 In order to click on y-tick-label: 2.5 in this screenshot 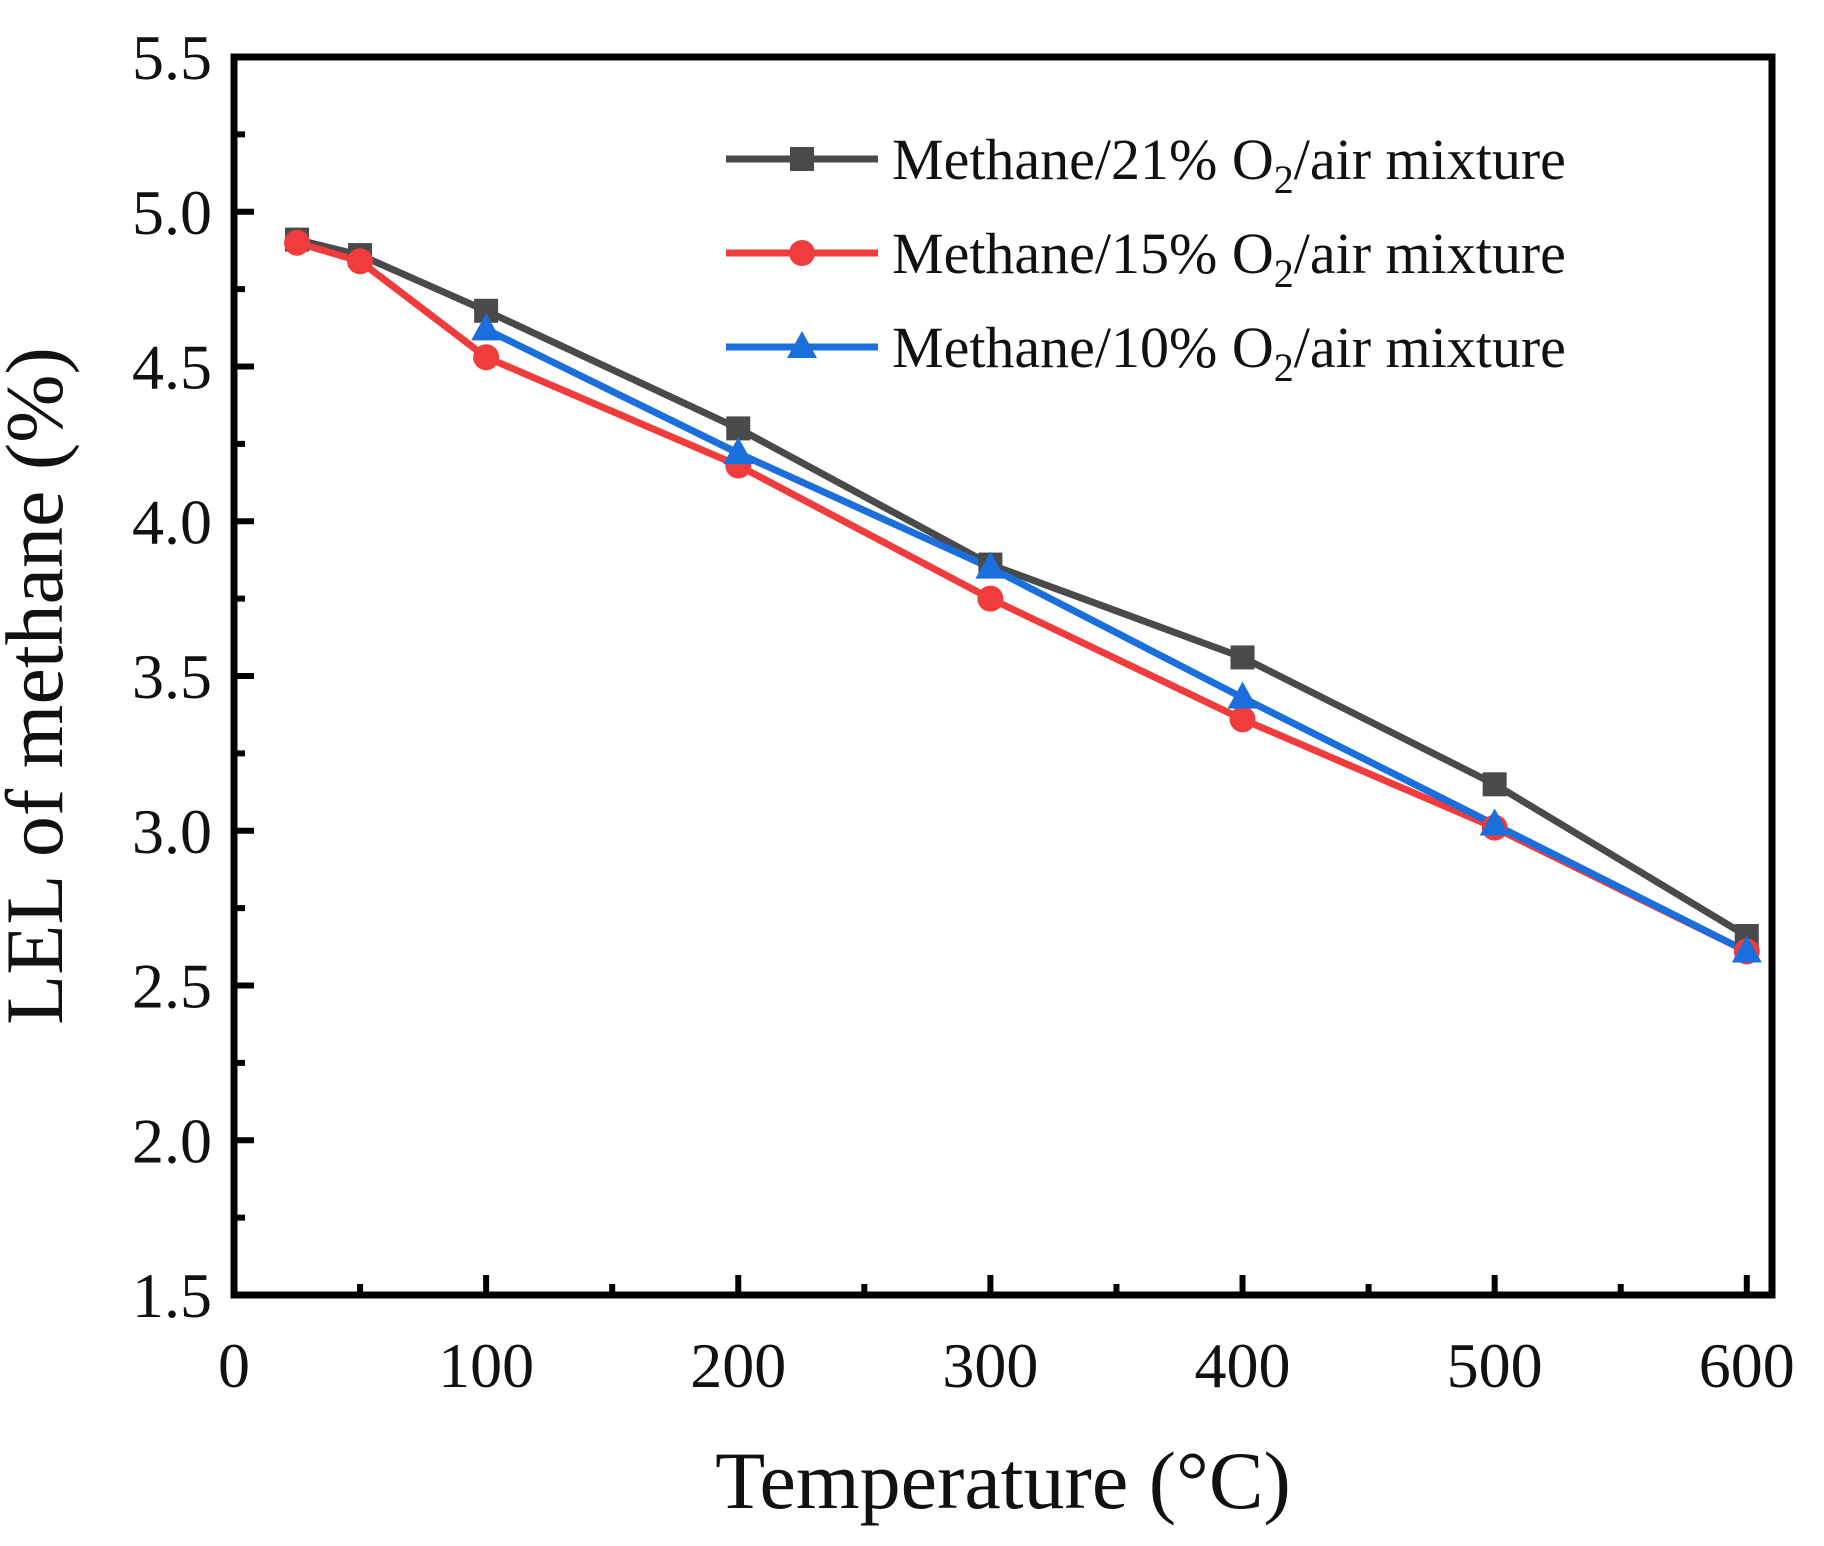, I will do `click(172, 986)`.